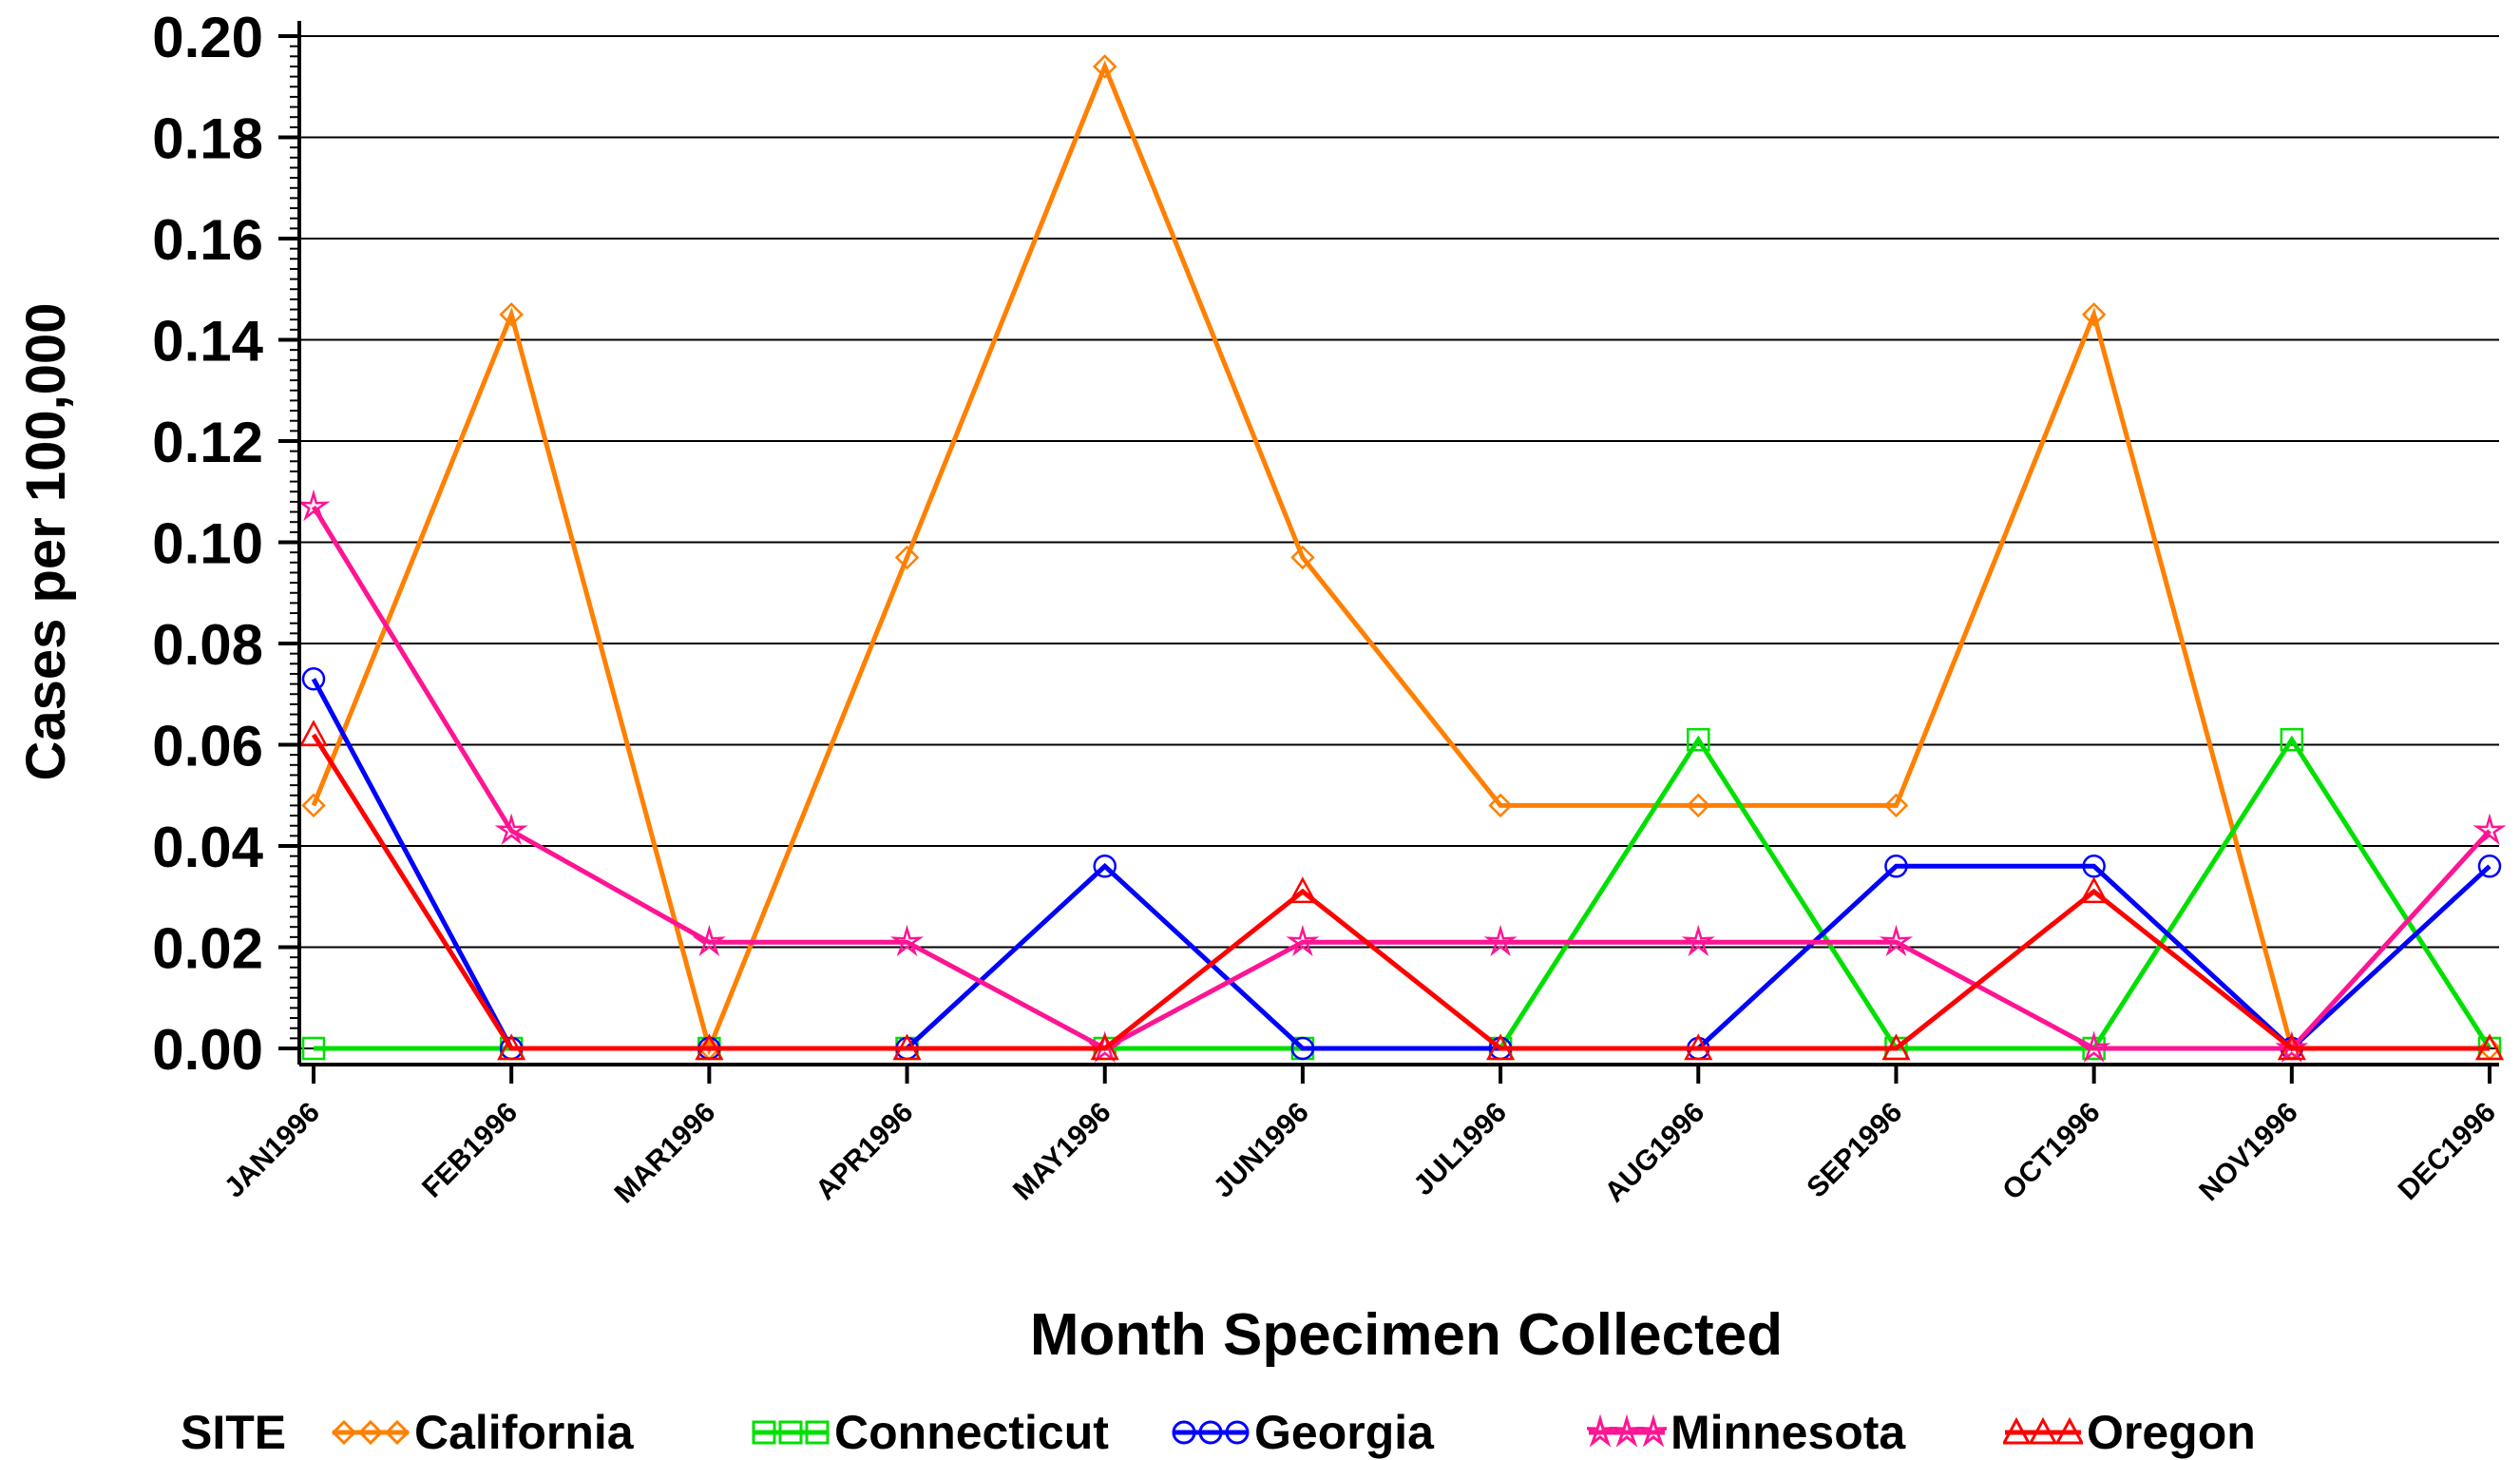 The image size is (2520, 1460). I want to click on y-tick-label-10: 0.20, so click(207, 37).